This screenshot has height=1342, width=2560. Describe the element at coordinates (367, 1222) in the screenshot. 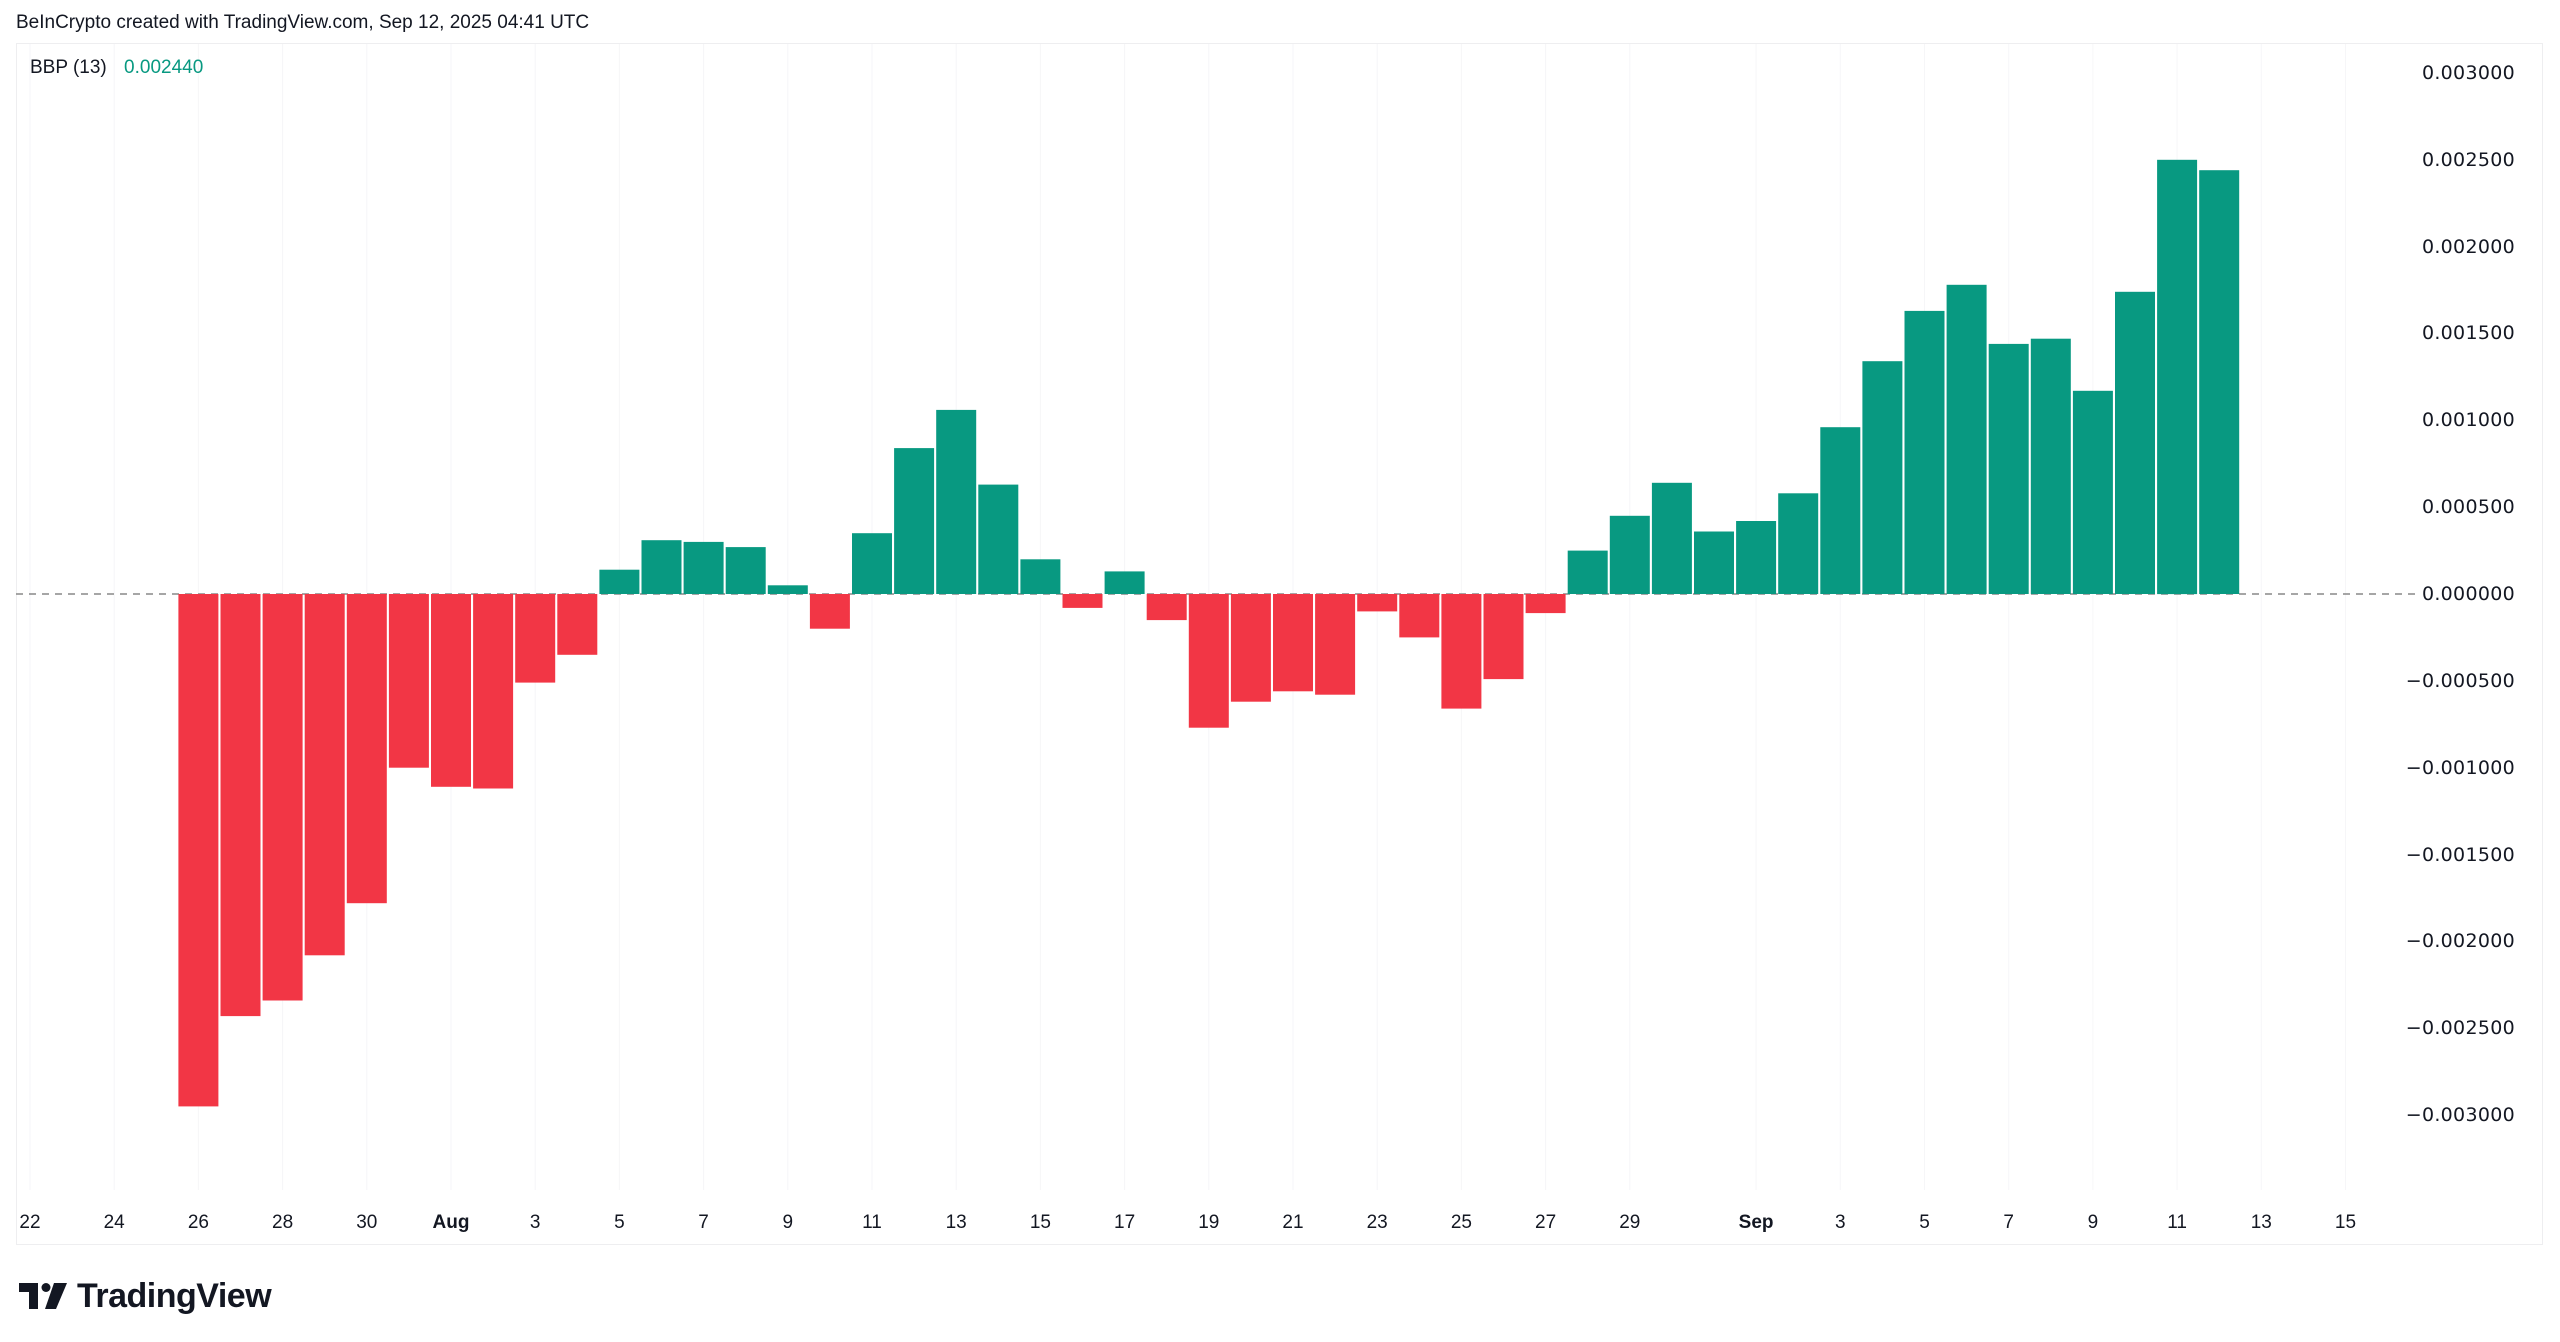

I see `x-axis-tick-label: 30` at that location.